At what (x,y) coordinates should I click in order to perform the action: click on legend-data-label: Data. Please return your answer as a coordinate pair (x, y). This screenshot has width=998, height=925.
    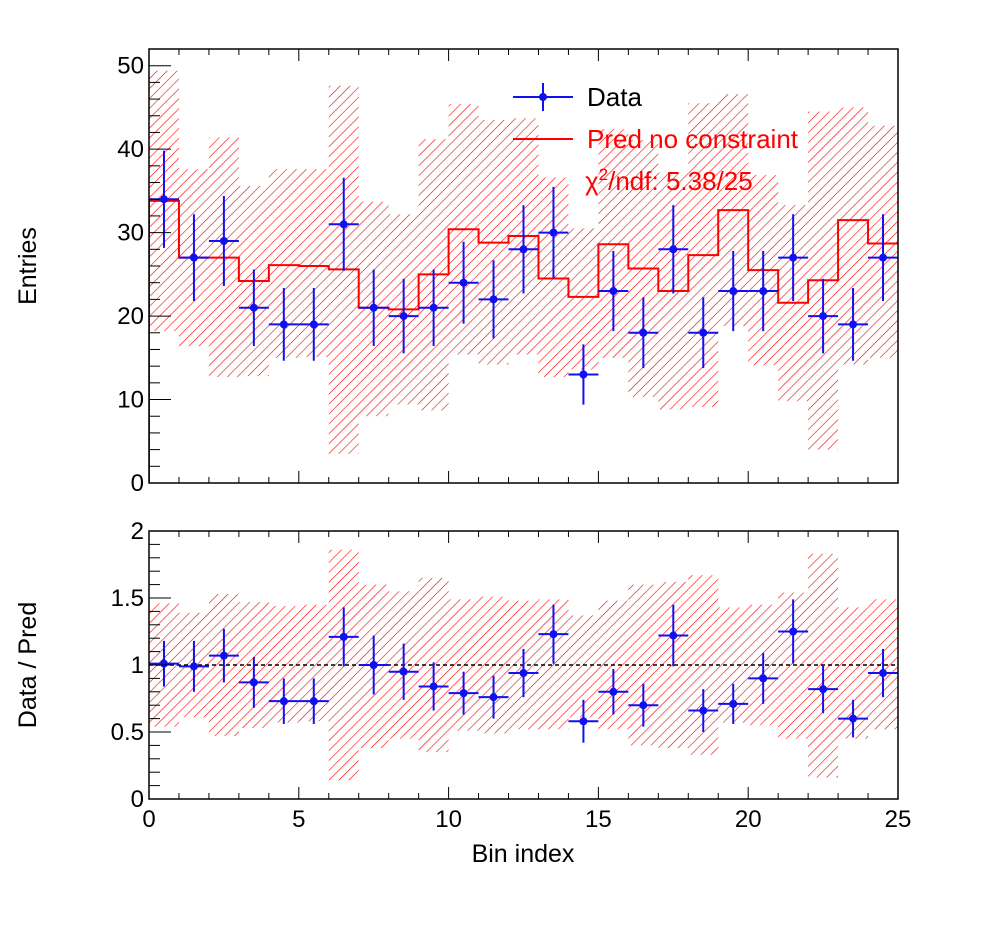
    Looking at the image, I should click on (614, 97).